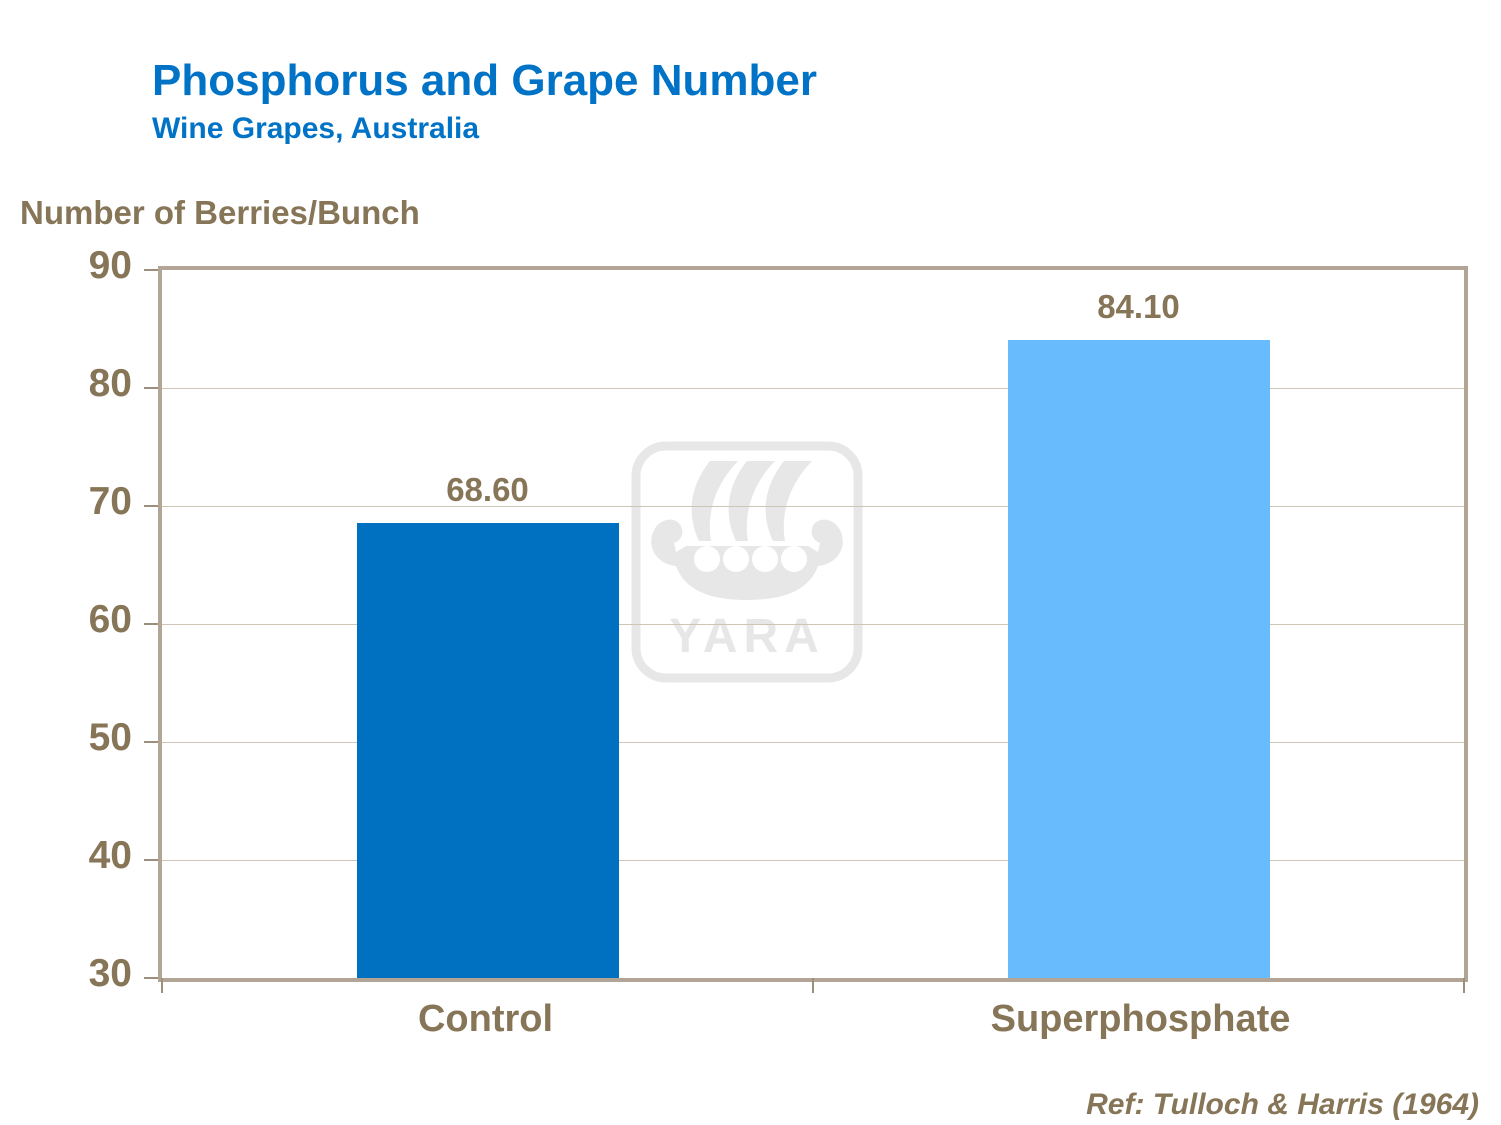 Image resolution: width=1501 pixels, height=1125 pixels. Describe the element at coordinates (110, 973) in the screenshot. I see `y-tick-label-30: 30` at that location.